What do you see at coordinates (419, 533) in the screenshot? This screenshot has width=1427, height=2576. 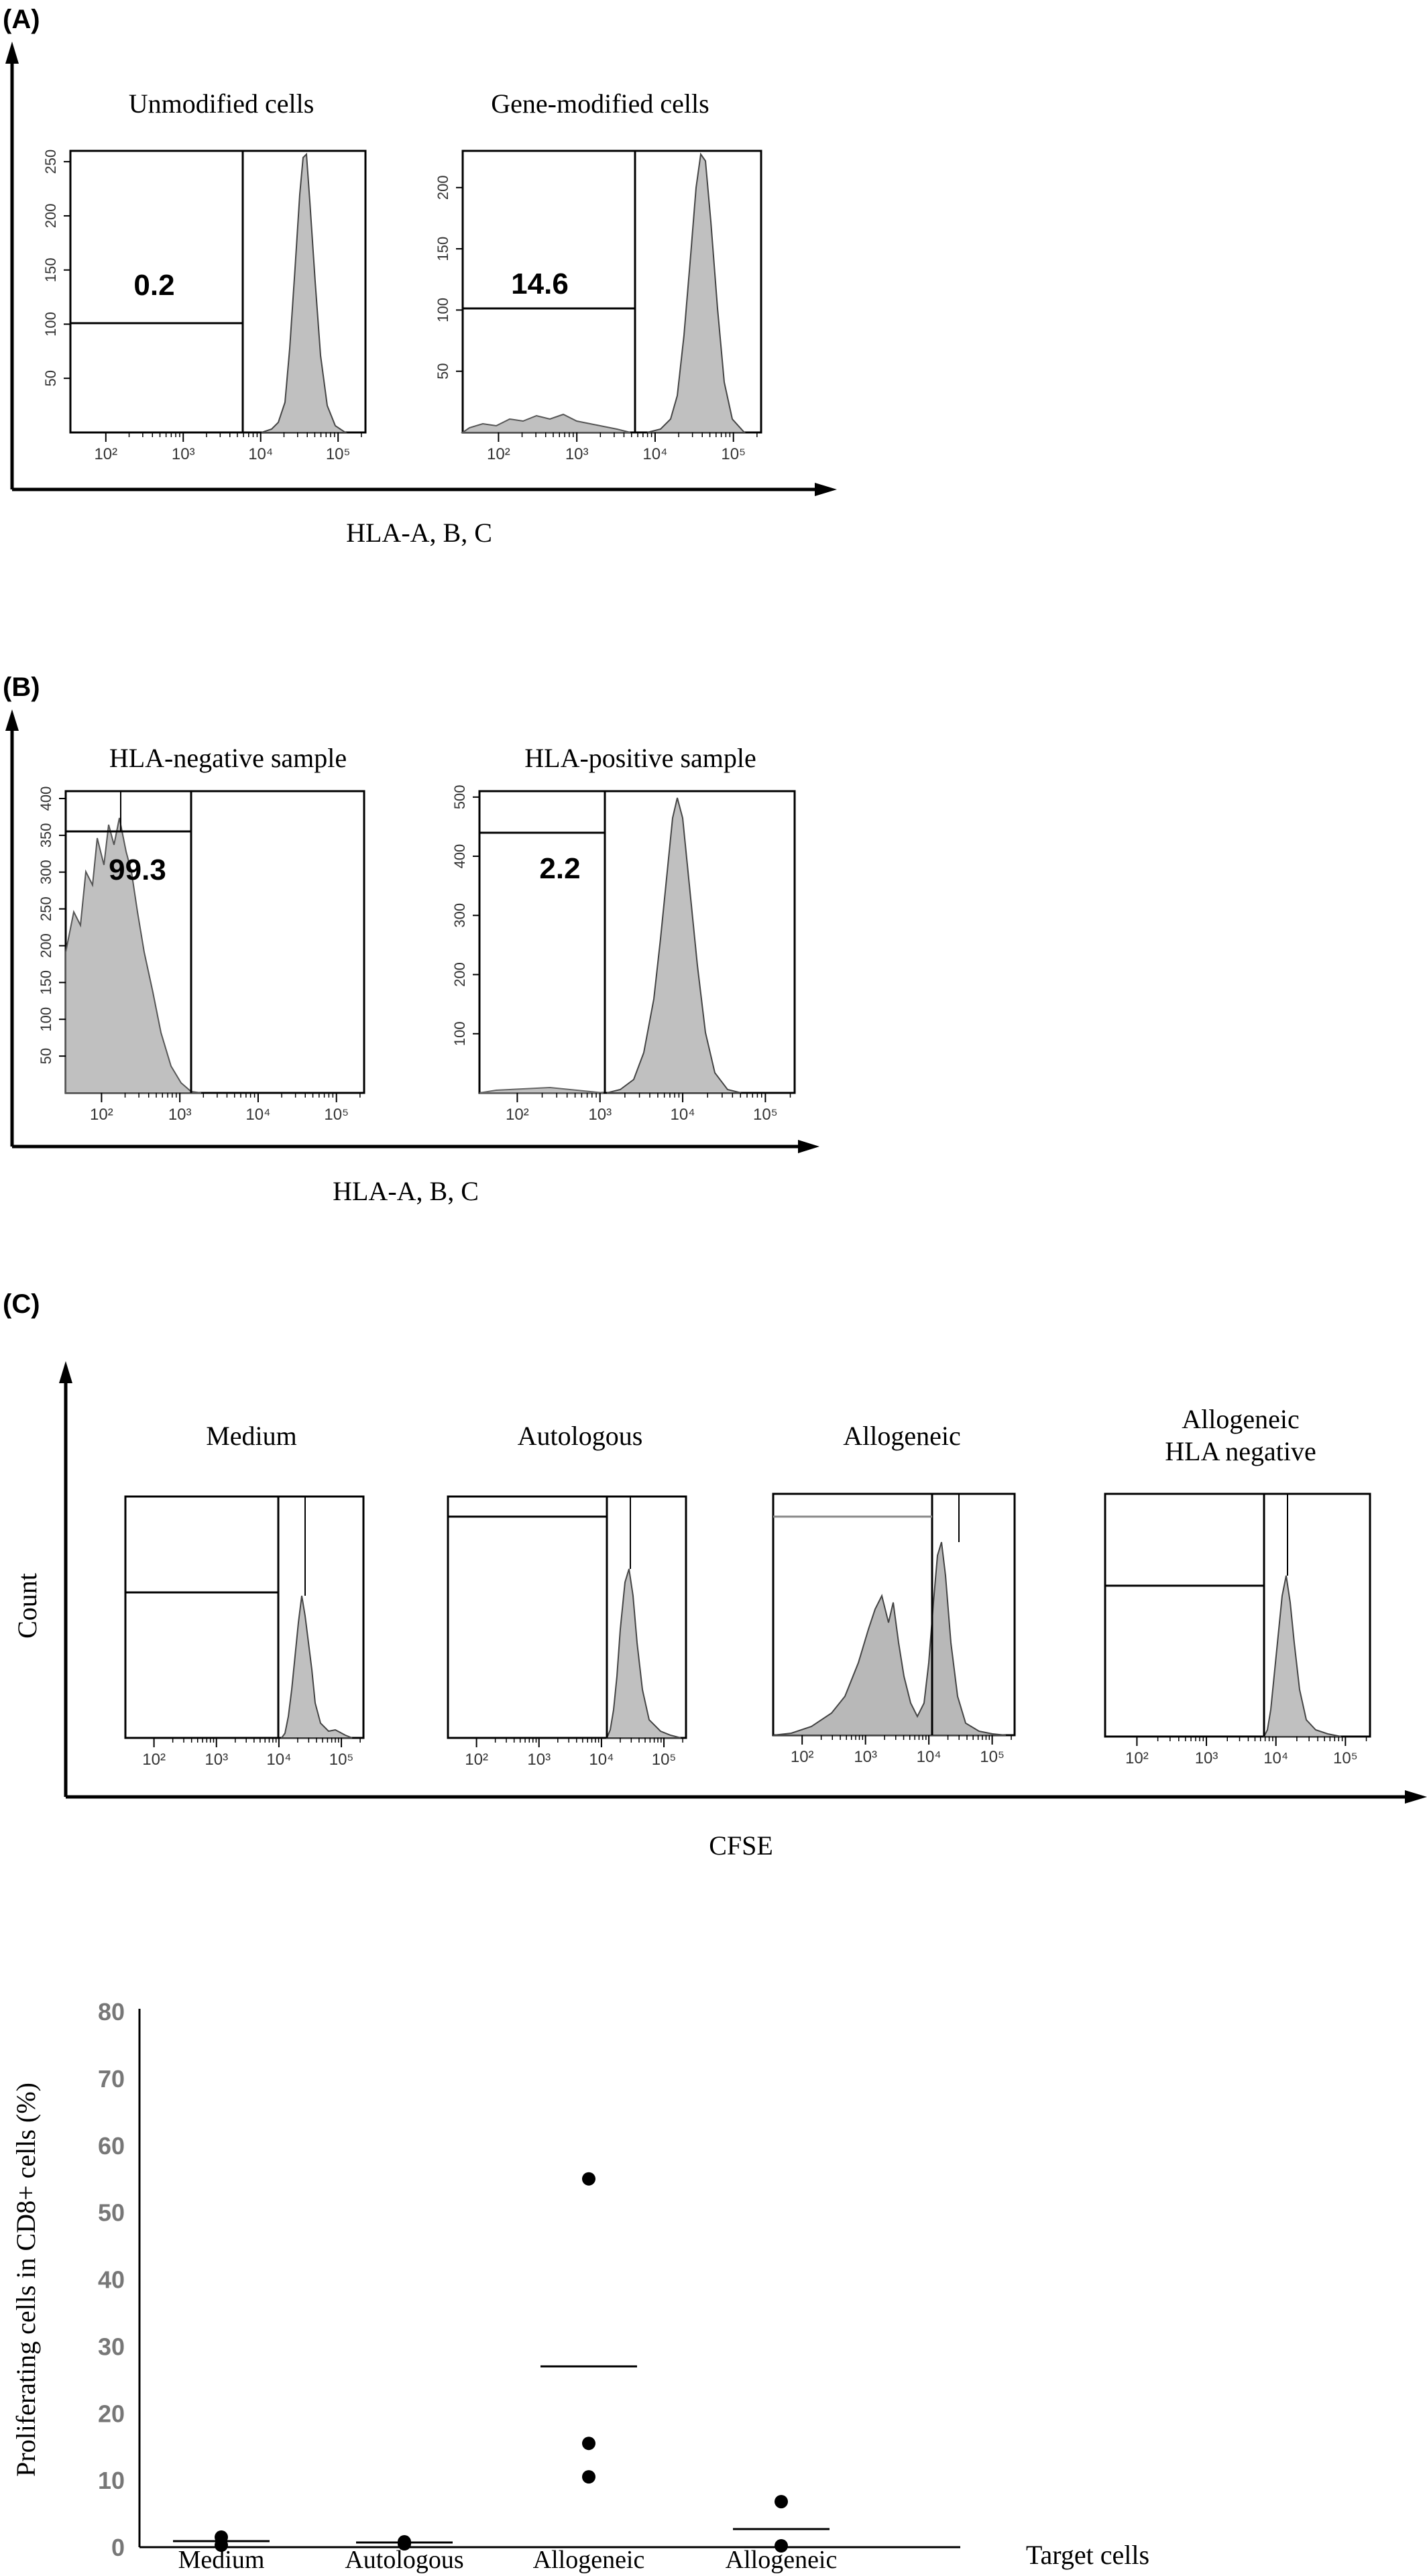 I see `panel-a-xaxis-label: HLA-A, B, C` at bounding box center [419, 533].